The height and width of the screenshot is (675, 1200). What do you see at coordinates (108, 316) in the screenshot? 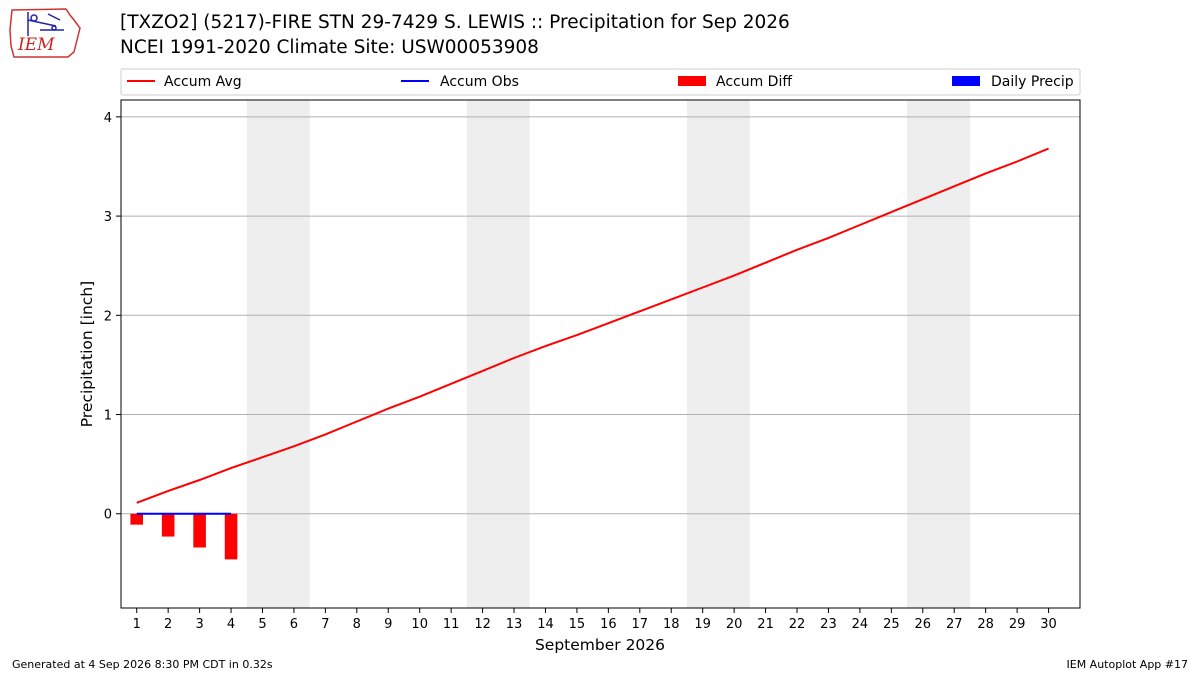
I see `y-tick-label-2: 2` at bounding box center [108, 316].